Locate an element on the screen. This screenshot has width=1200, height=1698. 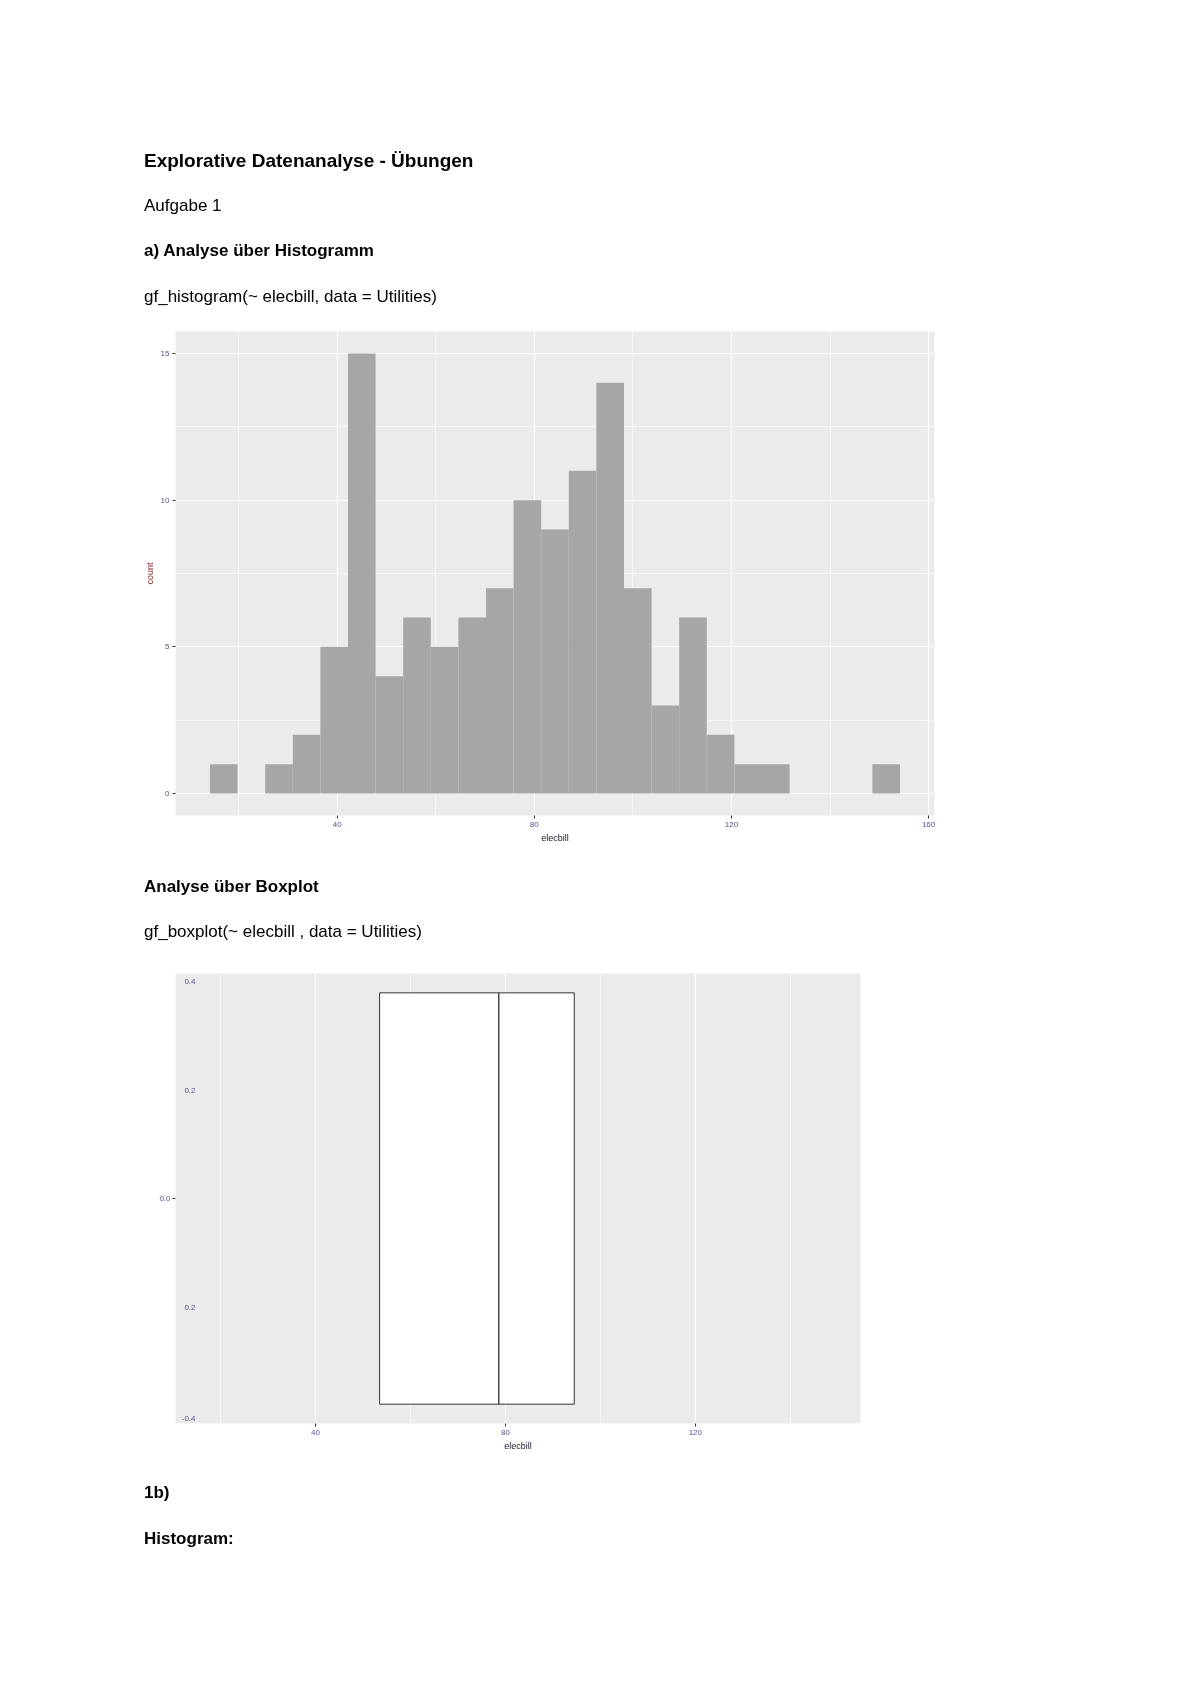
y-axis-title: count is located at coordinates (149, 573).